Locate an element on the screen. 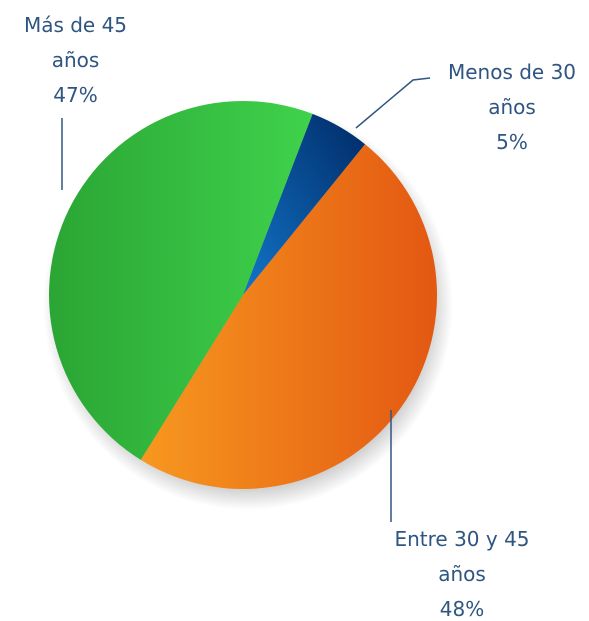 This screenshot has width=589, height=621. slice-label: Más de 45 años 47% is located at coordinates (75, 60).